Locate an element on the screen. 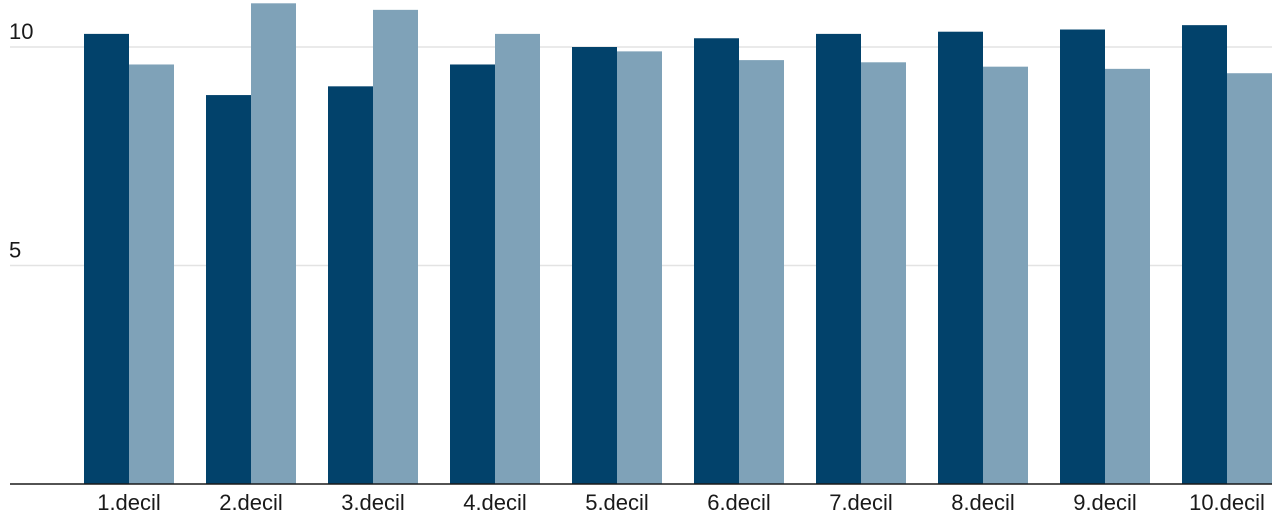 This screenshot has width=1278, height=518. bar-2-3.decil is located at coordinates (395, 246).